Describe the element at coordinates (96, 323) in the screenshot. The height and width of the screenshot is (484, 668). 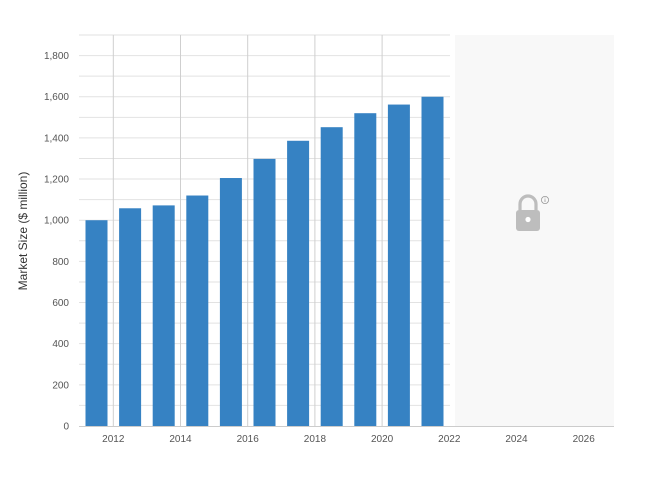
I see `bar-2011` at that location.